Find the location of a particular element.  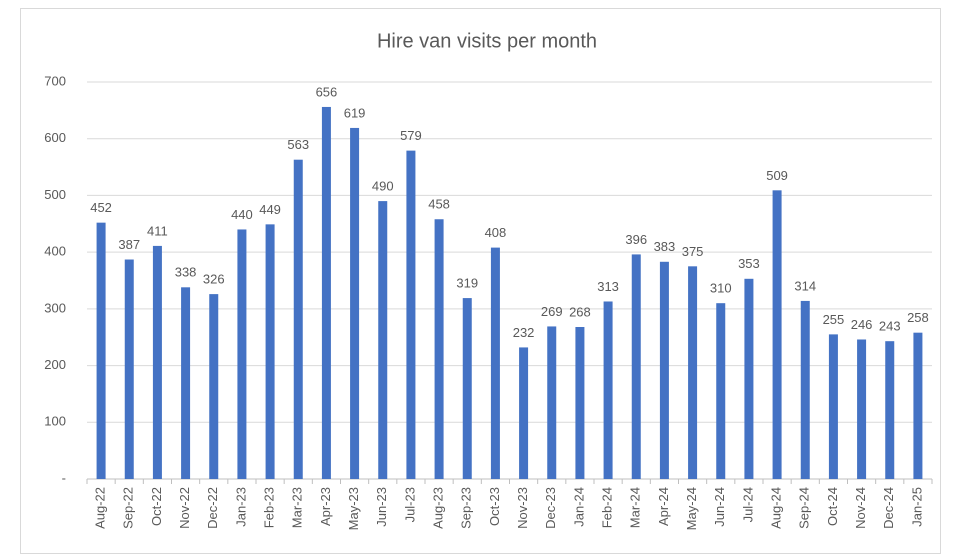

y-tick-label: 500 is located at coordinates (55, 194).